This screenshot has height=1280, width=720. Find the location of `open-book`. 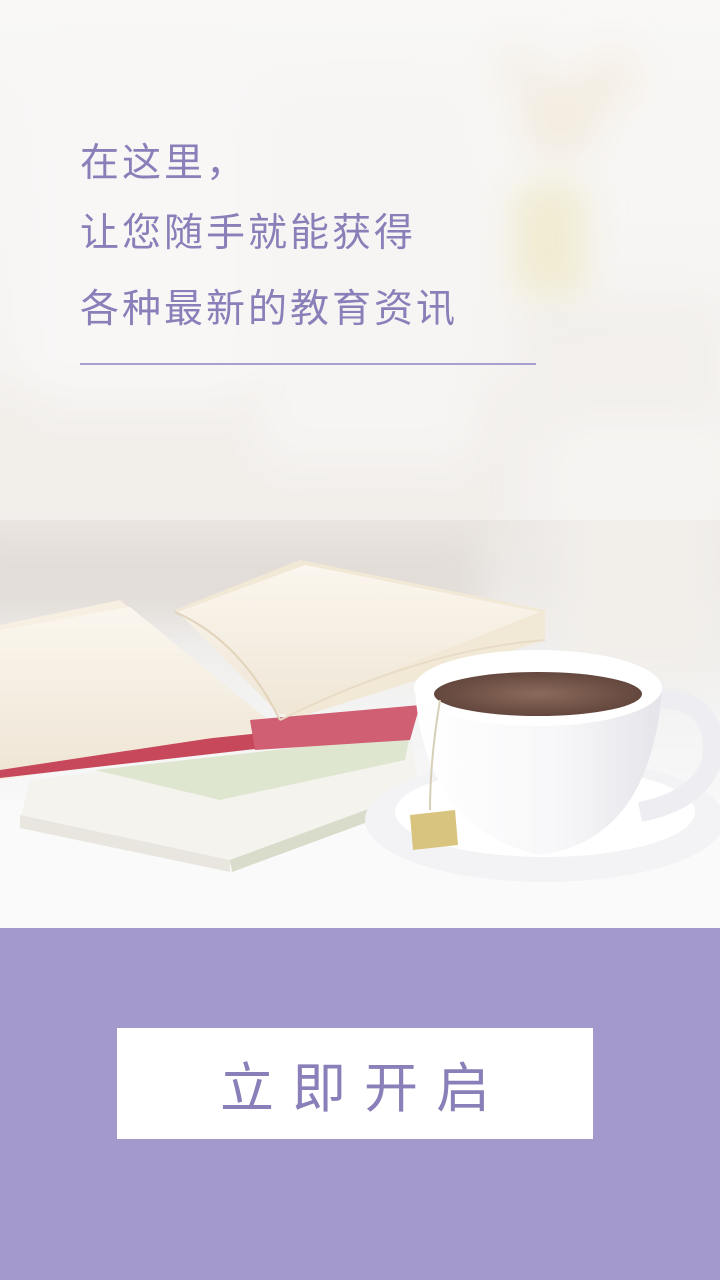

open-book is located at coordinates (273, 670).